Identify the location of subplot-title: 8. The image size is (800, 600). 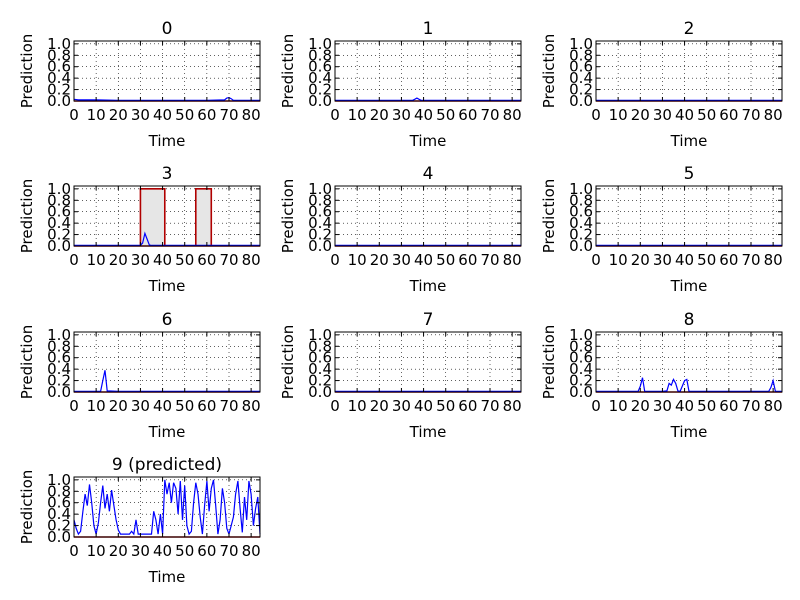
(689, 320).